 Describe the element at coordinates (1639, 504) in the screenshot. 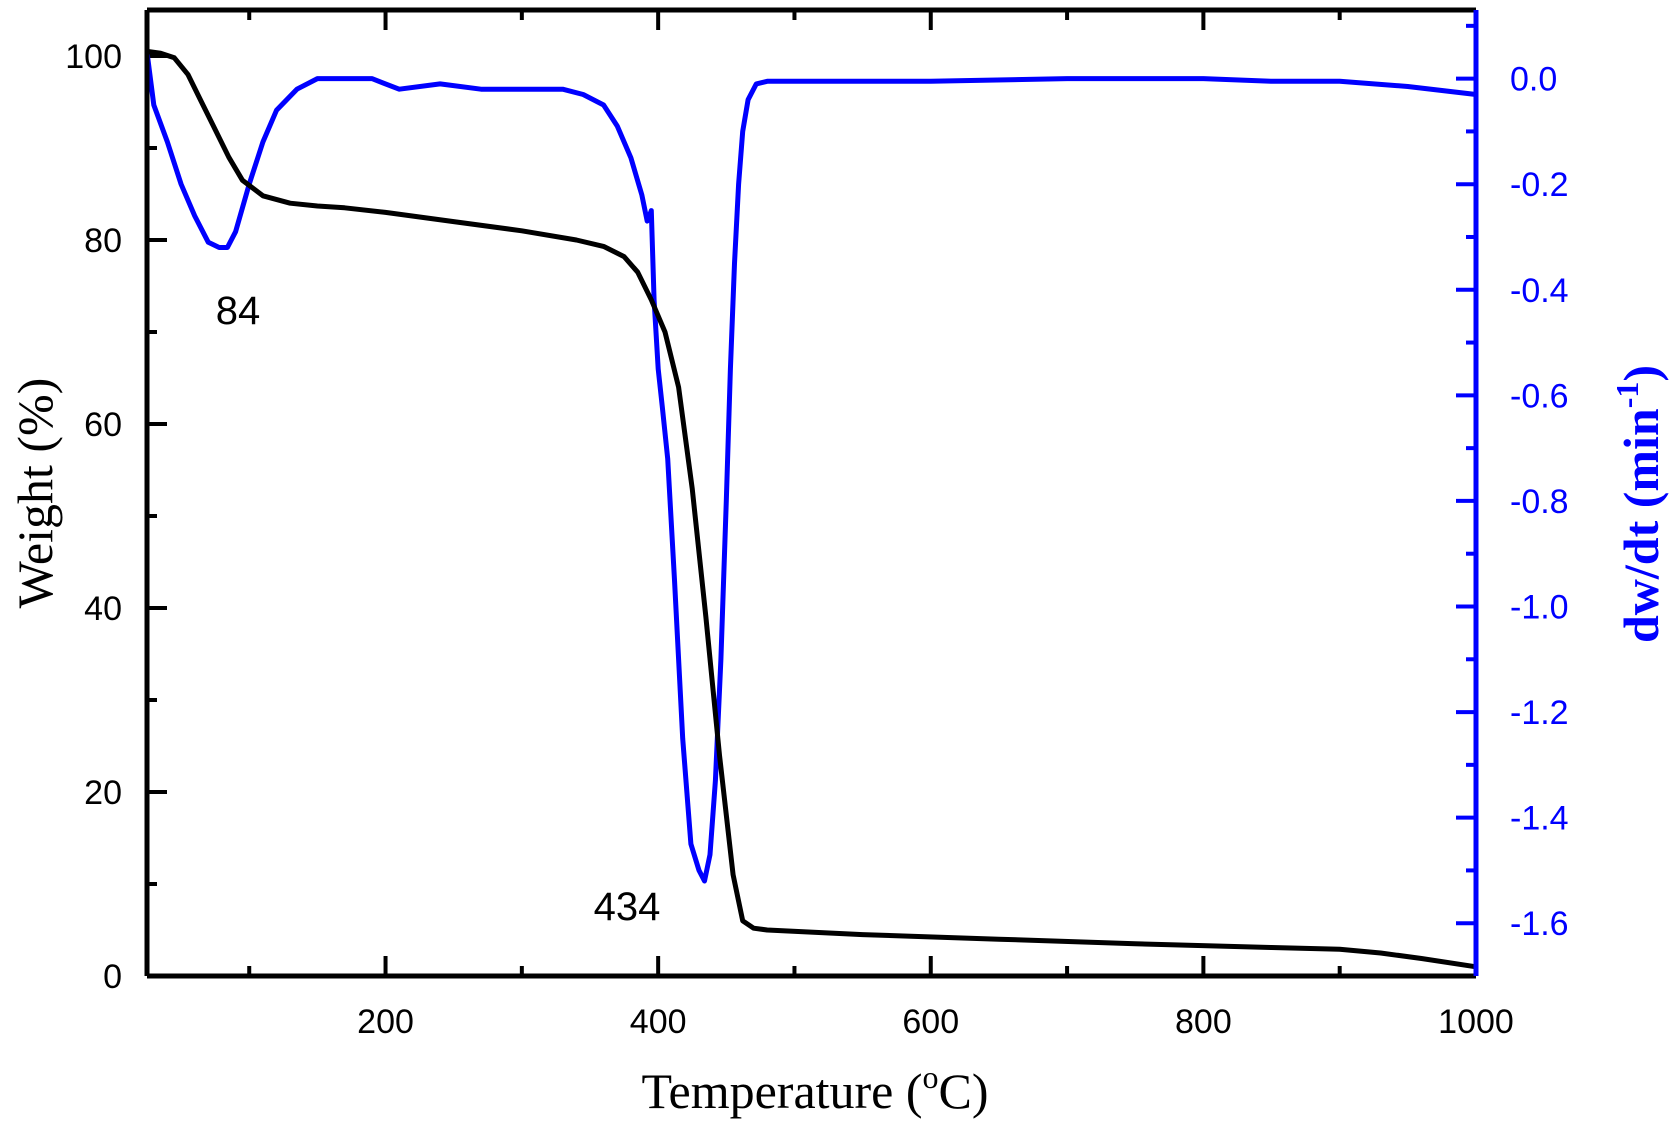

I see `y-right-axis-title: dw/dt (min-1)` at that location.